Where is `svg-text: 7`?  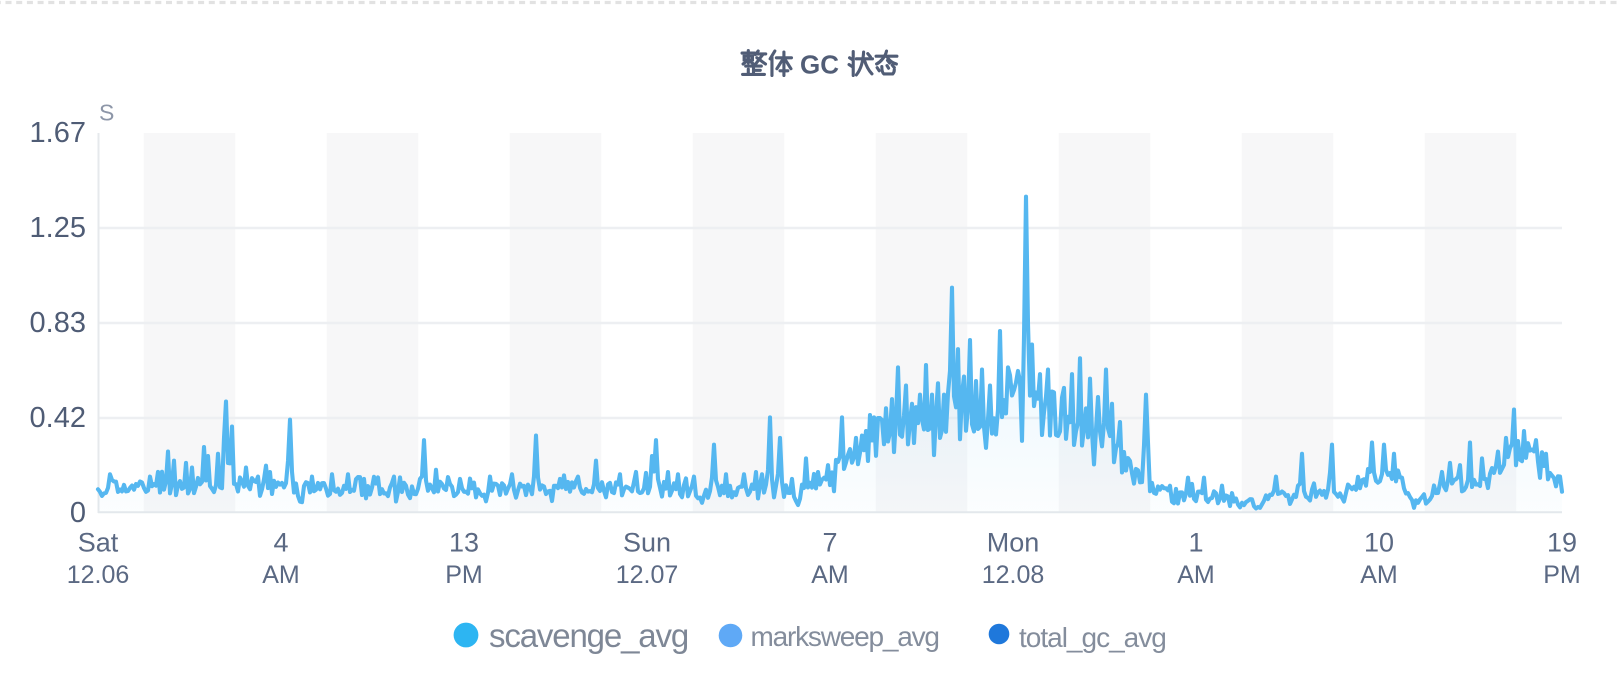
svg-text: 7 is located at coordinates (829, 543).